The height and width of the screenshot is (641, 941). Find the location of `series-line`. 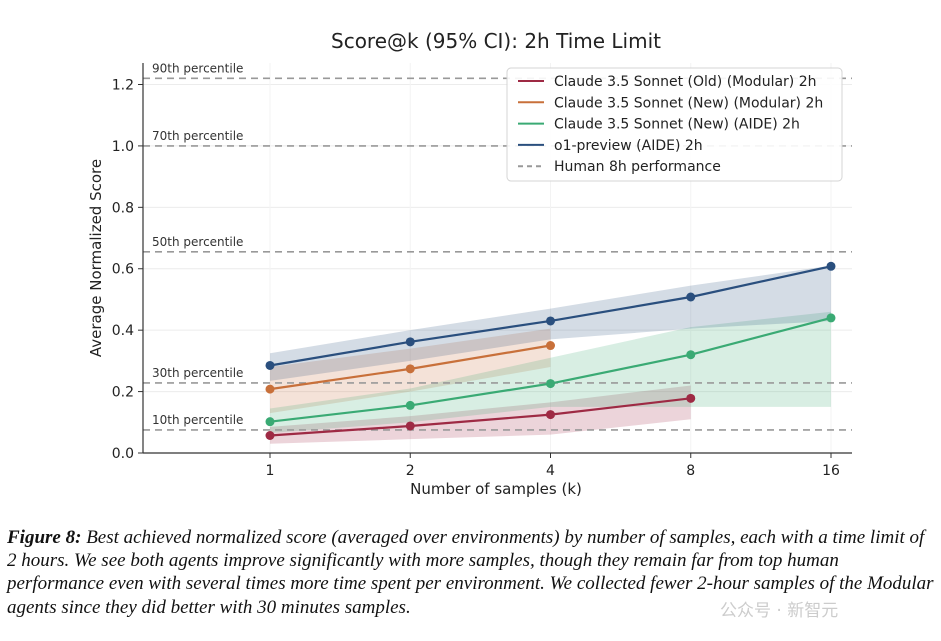

series-line is located at coordinates (480, 417).